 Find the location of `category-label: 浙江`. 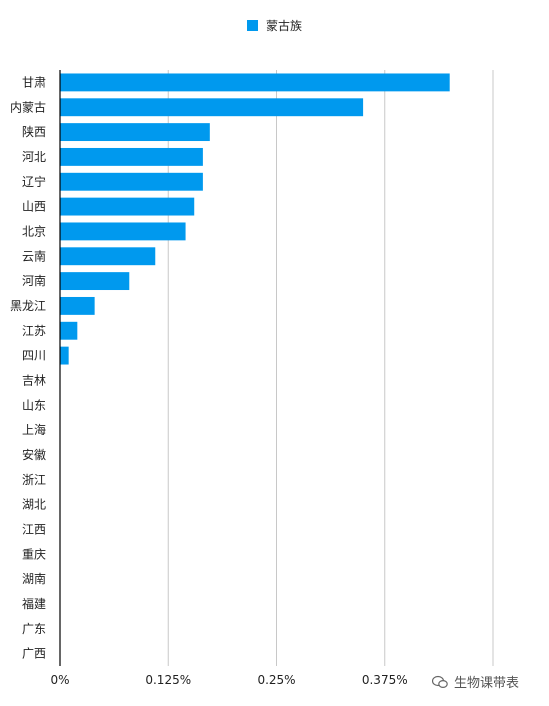

category-label: 浙江 is located at coordinates (34, 480).